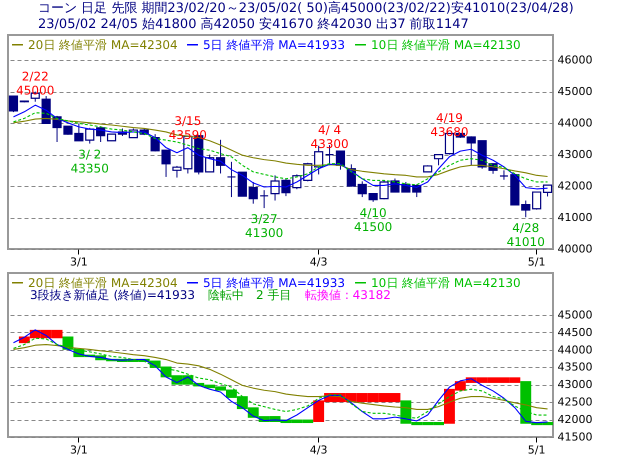 The width and height of the screenshot is (624, 475). I want to click on annotation: 4/28 41010, so click(525, 235).